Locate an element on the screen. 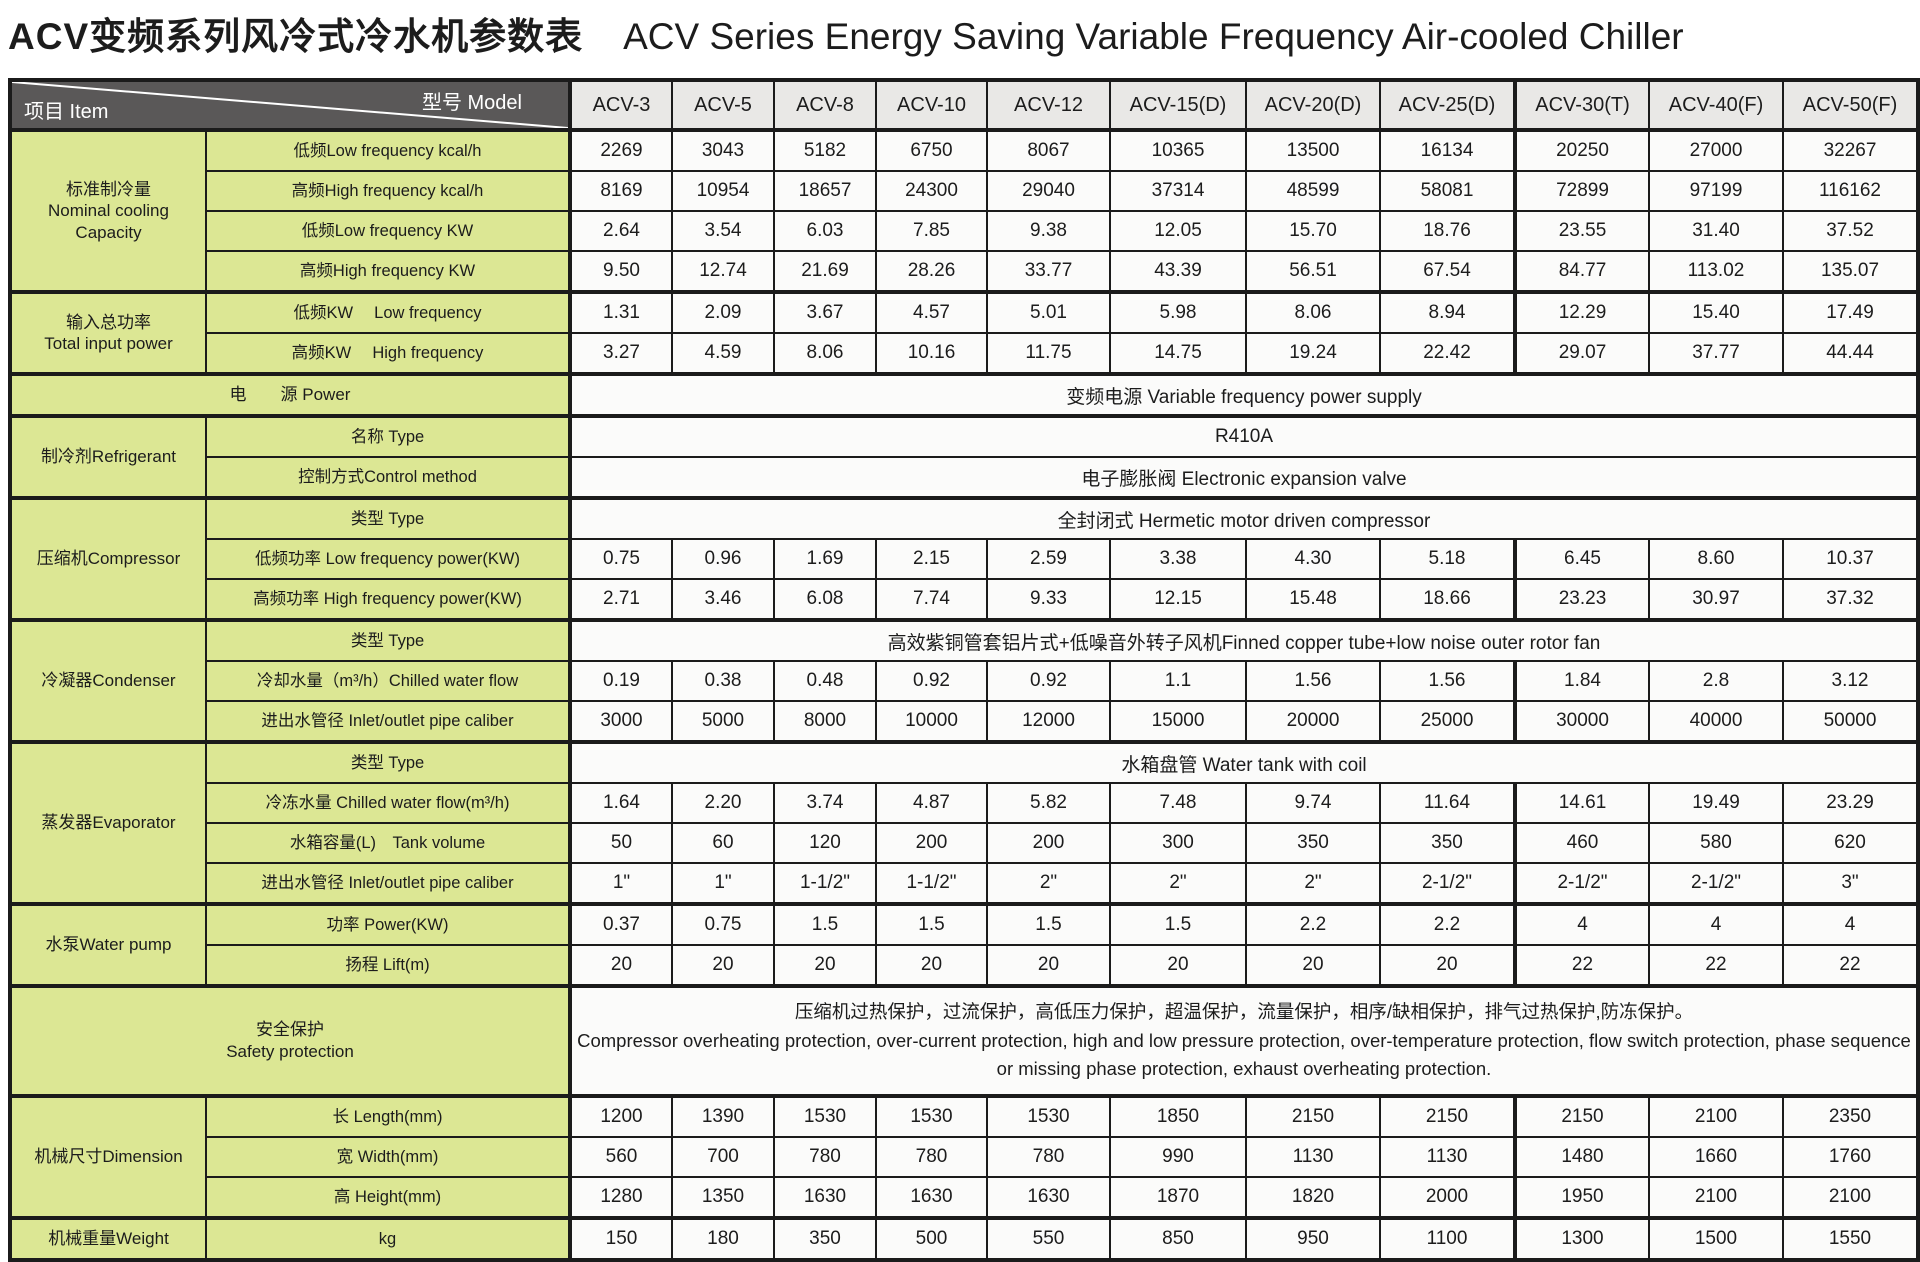 The image size is (1920, 1262). value-cell: 8.60 is located at coordinates (1716, 559).